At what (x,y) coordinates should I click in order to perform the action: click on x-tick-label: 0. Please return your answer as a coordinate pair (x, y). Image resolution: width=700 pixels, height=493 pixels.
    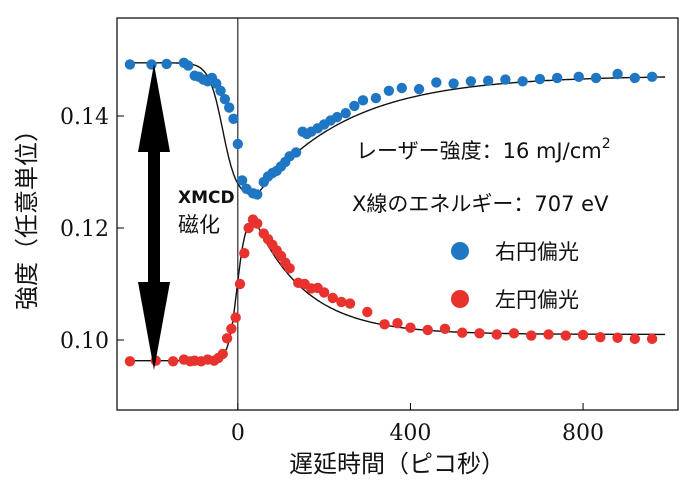
    Looking at the image, I should click on (238, 433).